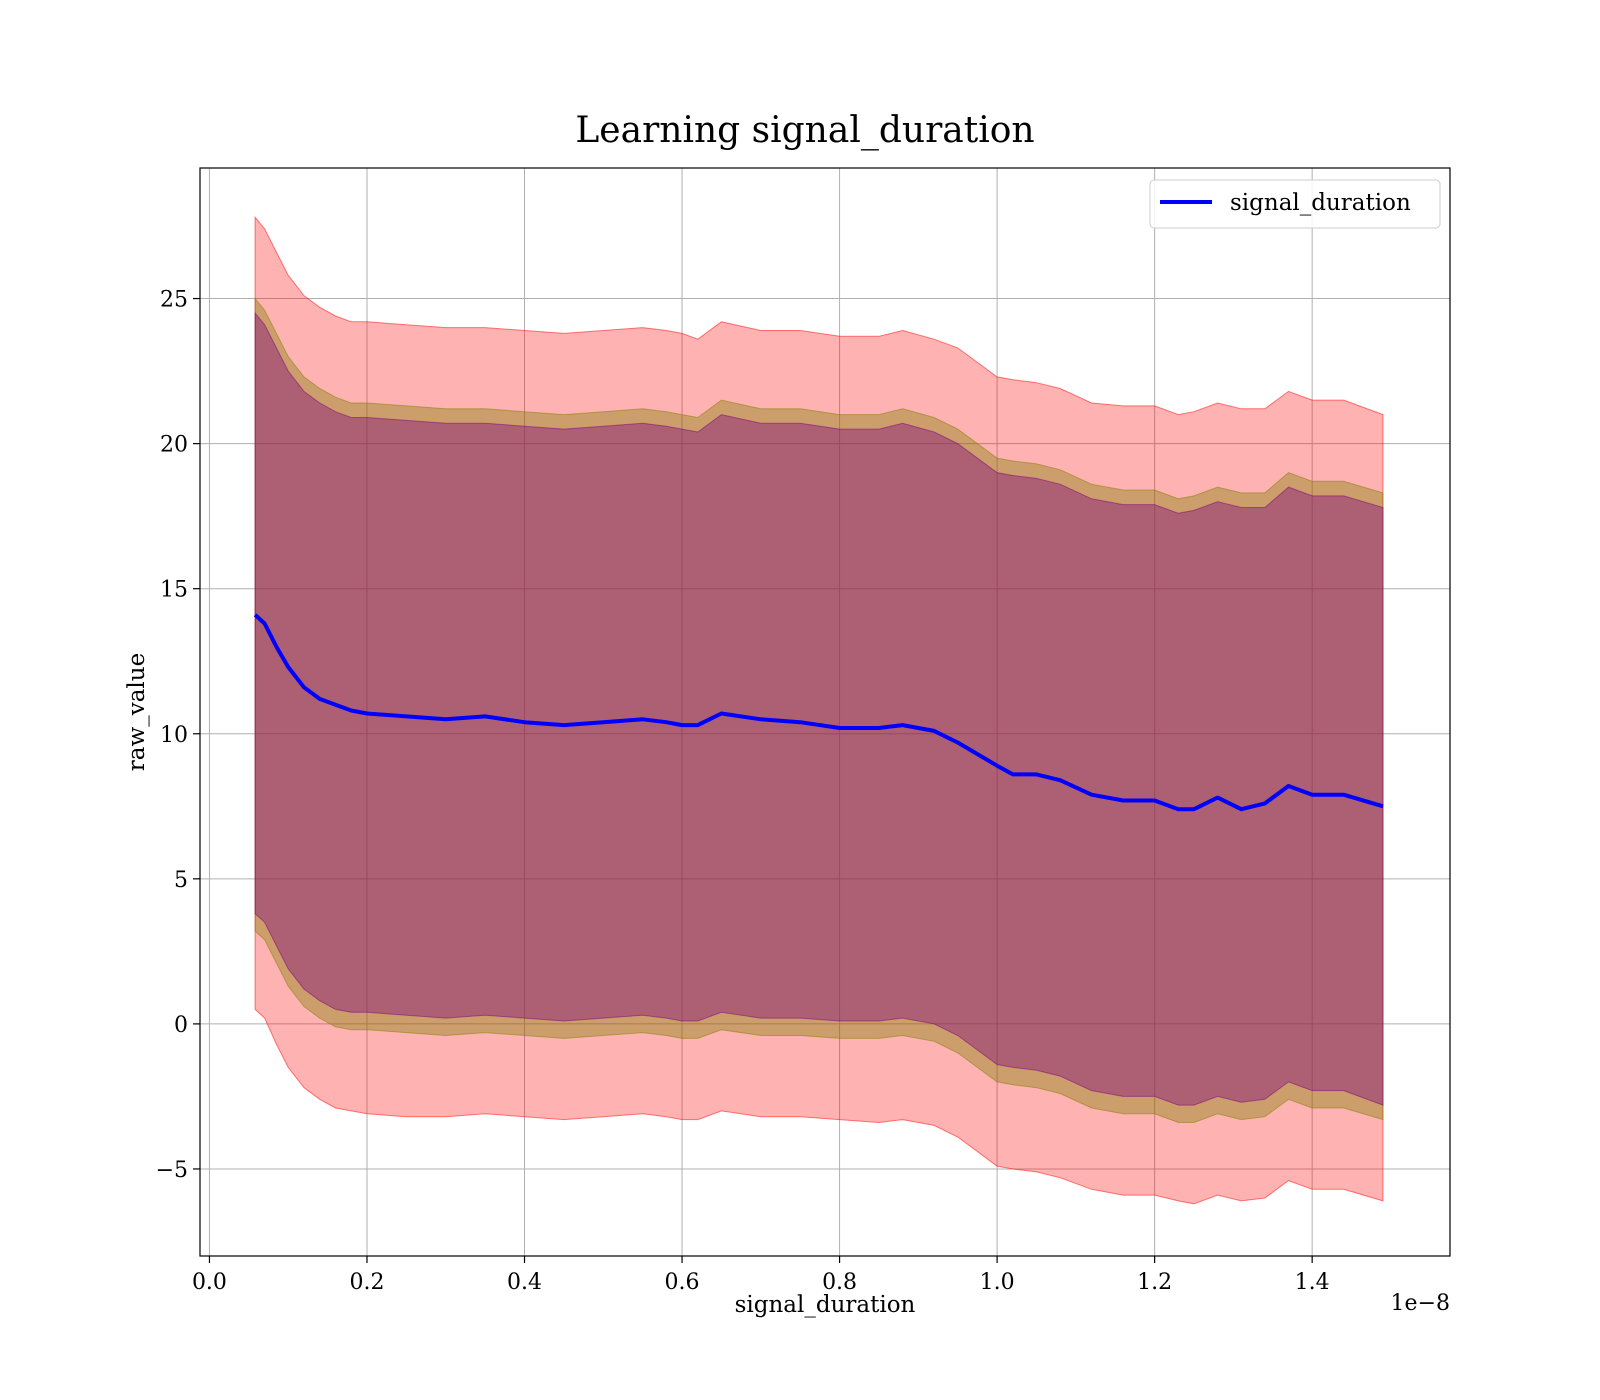  Describe the element at coordinates (366, 1282) in the screenshot. I see `x-tick-label: 0.2` at that location.